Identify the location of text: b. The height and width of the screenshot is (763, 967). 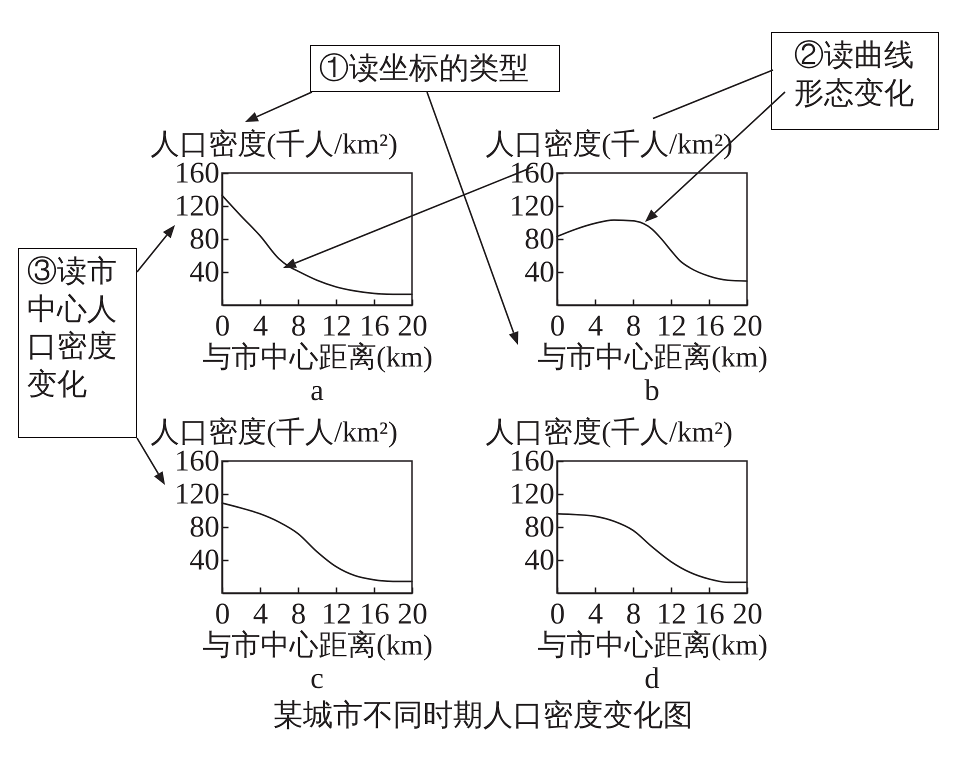
(652, 390).